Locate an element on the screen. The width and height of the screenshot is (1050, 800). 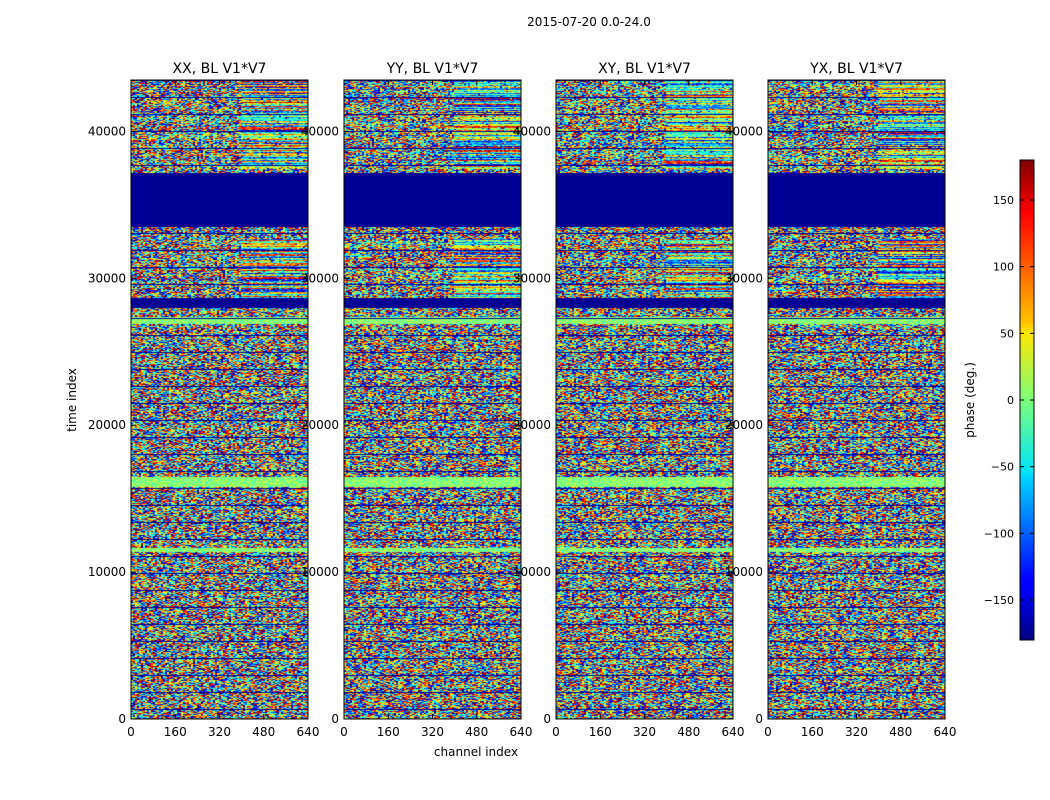
colorbar-tick-label-4: 50 is located at coordinates (1007, 333).